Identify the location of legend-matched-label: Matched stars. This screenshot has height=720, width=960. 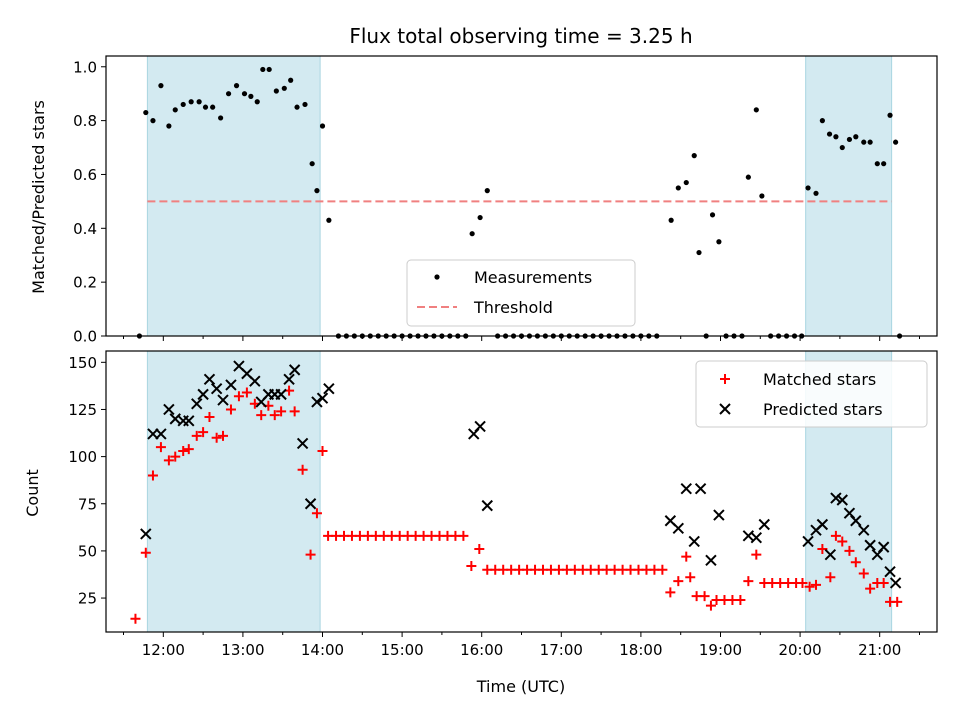
(819, 379).